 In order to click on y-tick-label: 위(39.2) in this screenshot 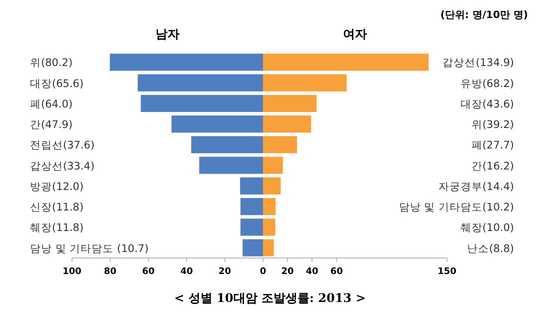, I will do `click(492, 125)`.